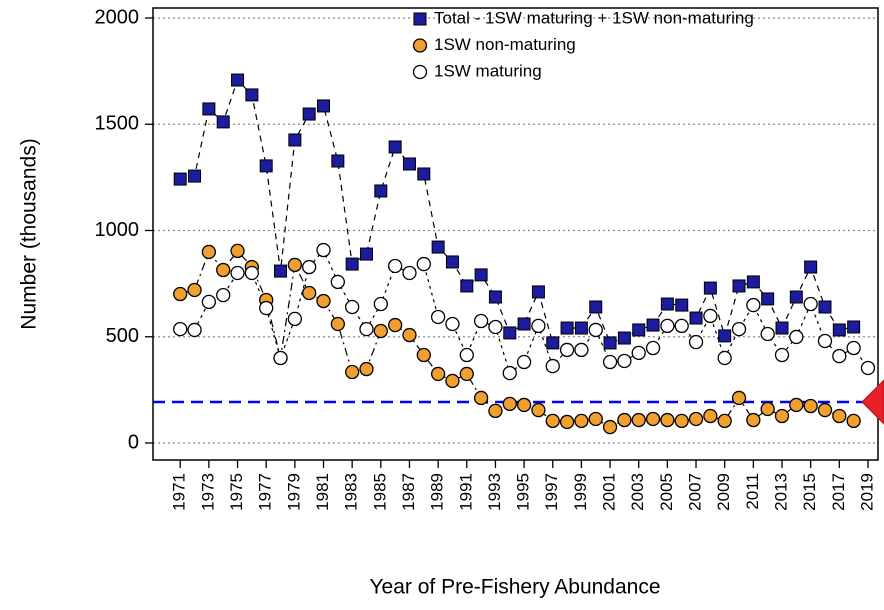 Image resolution: width=884 pixels, height=610 pixels. Describe the element at coordinates (122, 336) in the screenshot. I see `y-tick-label: 500` at that location.